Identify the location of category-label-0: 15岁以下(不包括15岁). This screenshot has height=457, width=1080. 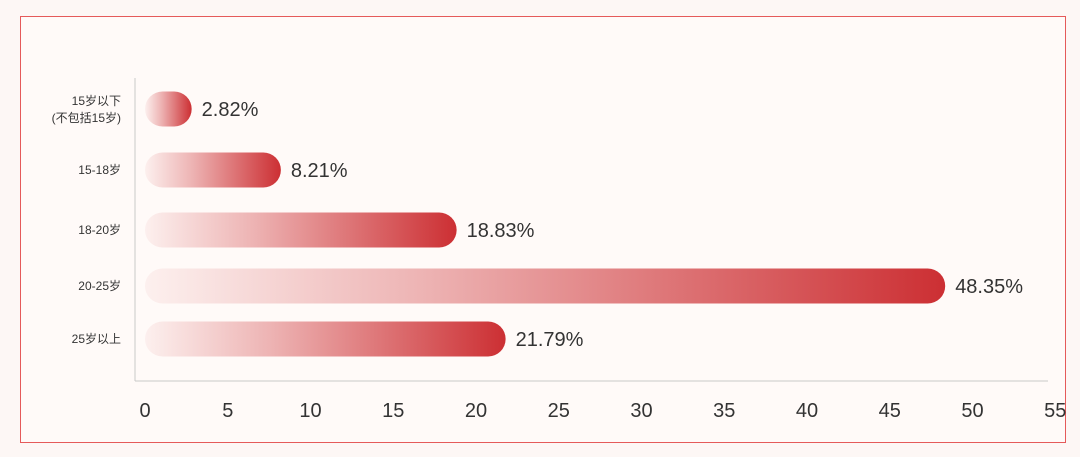
(86, 109).